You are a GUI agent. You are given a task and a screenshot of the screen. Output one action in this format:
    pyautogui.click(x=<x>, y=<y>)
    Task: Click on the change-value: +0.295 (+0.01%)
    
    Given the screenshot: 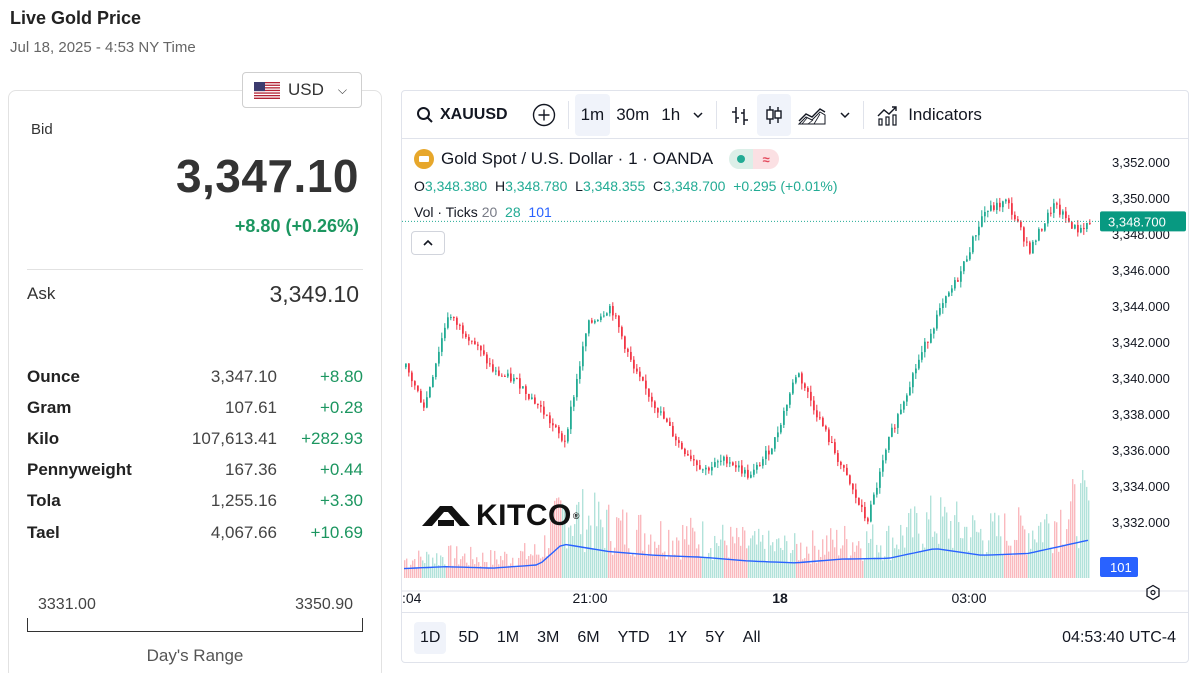 What is the action you would take?
    pyautogui.click(x=785, y=186)
    